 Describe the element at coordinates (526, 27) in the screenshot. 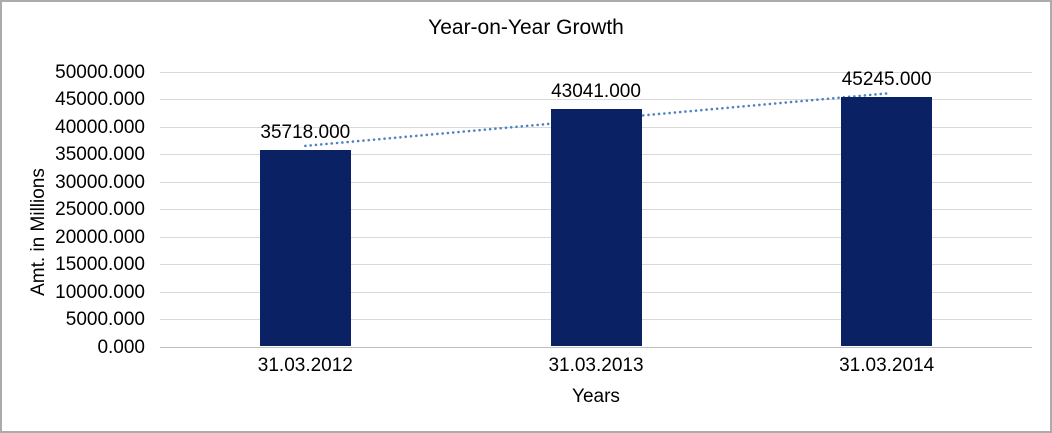

I see `chart-title: Year-on-Year Growth` at that location.